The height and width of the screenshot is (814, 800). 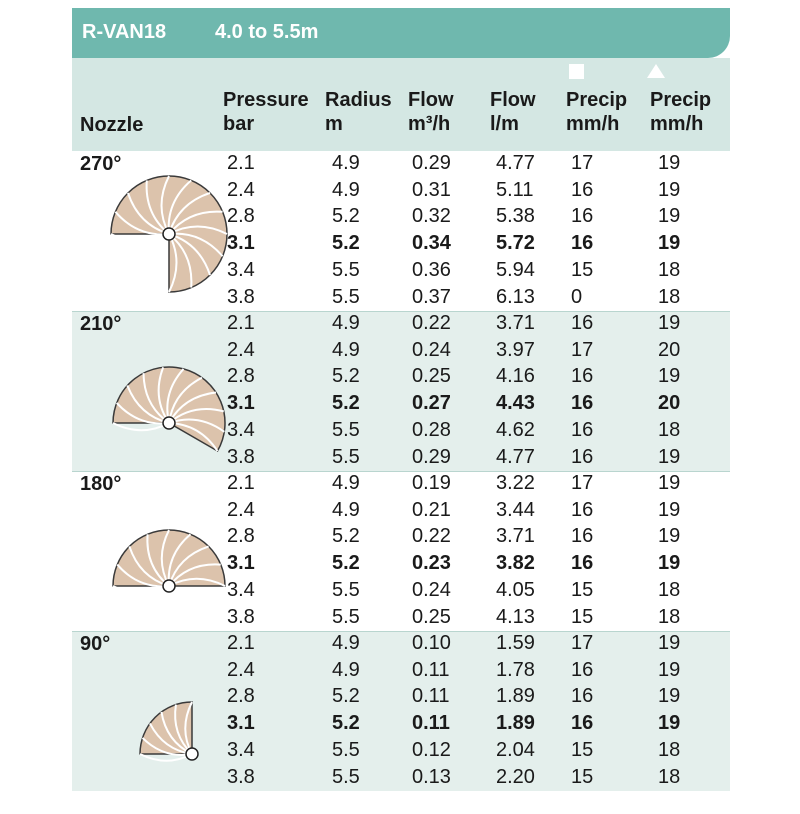 What do you see at coordinates (401, 431) in the screenshot?
I see `table-row: 3.4 5.5 0.28 4.62 16 18` at bounding box center [401, 431].